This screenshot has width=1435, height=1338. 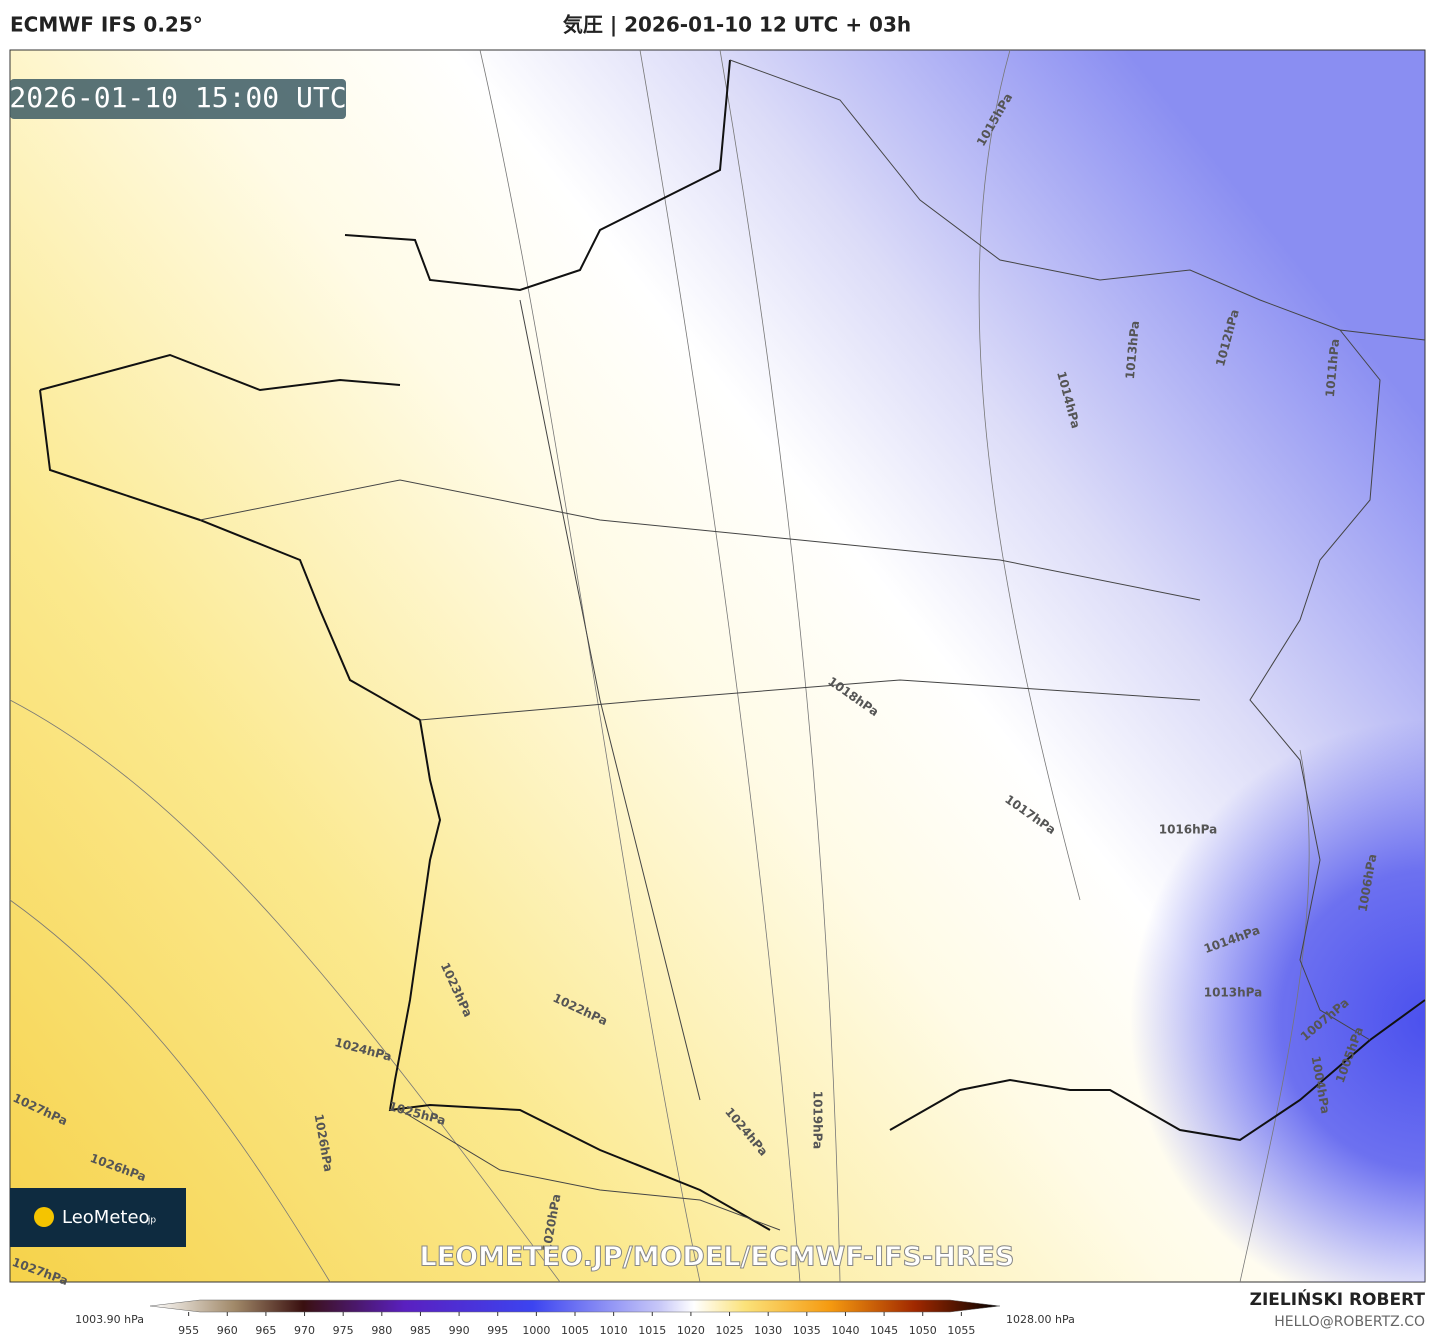 I want to click on colorbar-tick-label: 1010, so click(x=614, y=1330).